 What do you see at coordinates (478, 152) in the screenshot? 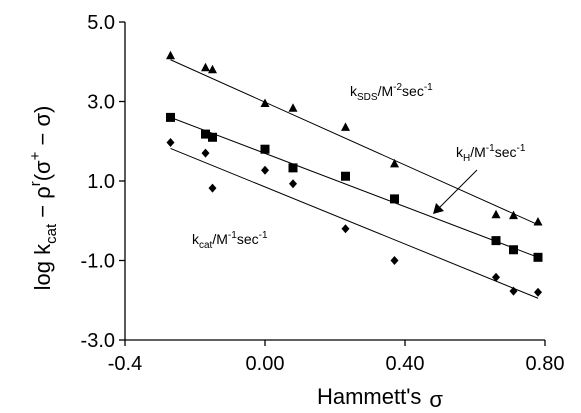
I see `annotation-kh-rest: /M` at bounding box center [478, 152].